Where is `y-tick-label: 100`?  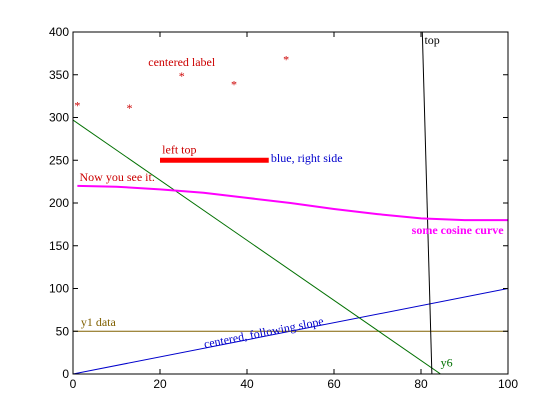 y-tick-label: 100 is located at coordinates (59, 289).